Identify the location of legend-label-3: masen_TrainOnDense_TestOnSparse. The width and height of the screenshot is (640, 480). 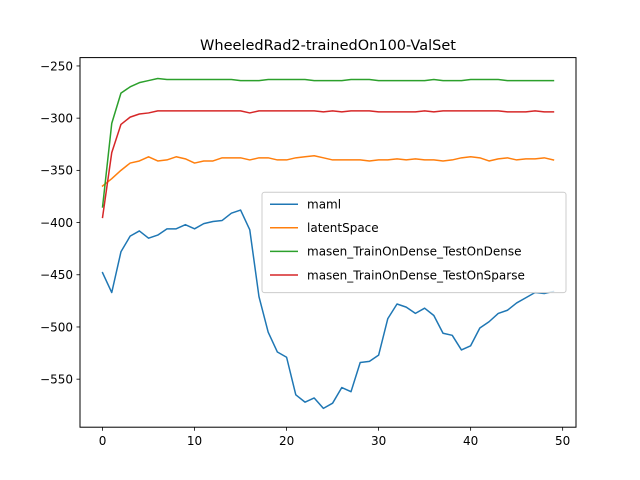
(416, 275).